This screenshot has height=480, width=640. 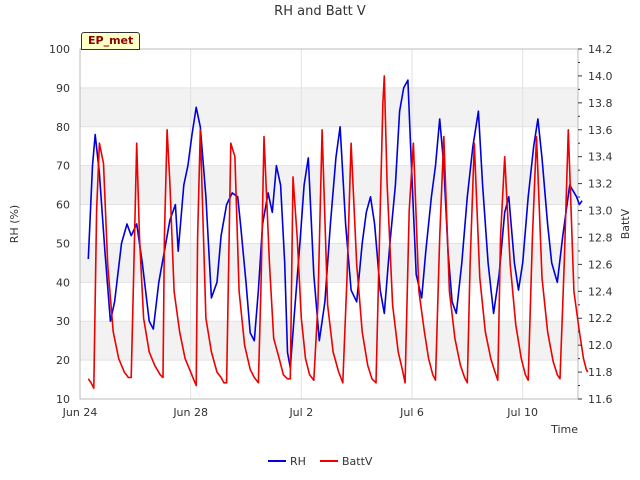 What do you see at coordinates (63, 360) in the screenshot?
I see `y-tick-label: 20` at bounding box center [63, 360].